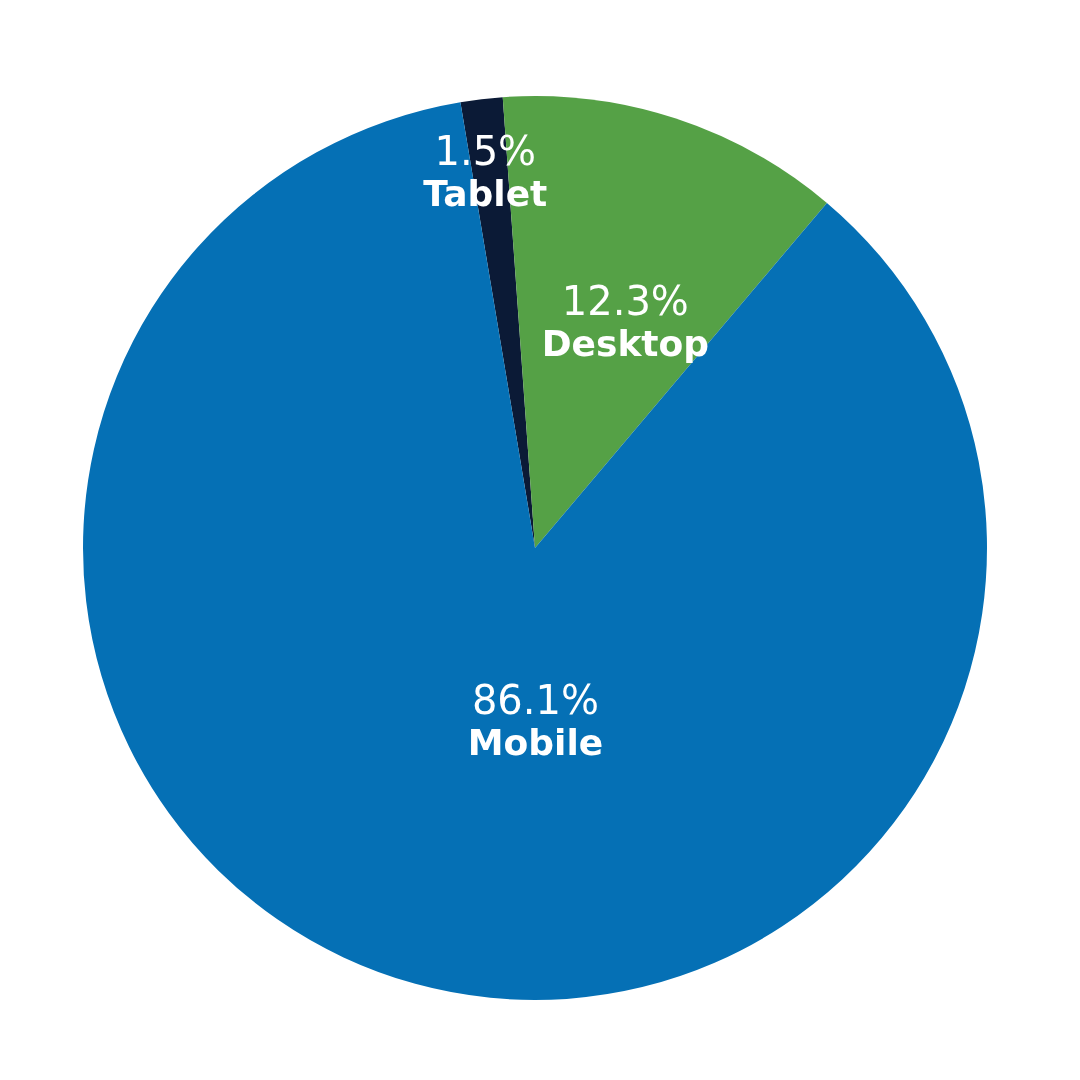  Describe the element at coordinates (625, 343) in the screenshot. I see `slice-label: Desktop` at that location.